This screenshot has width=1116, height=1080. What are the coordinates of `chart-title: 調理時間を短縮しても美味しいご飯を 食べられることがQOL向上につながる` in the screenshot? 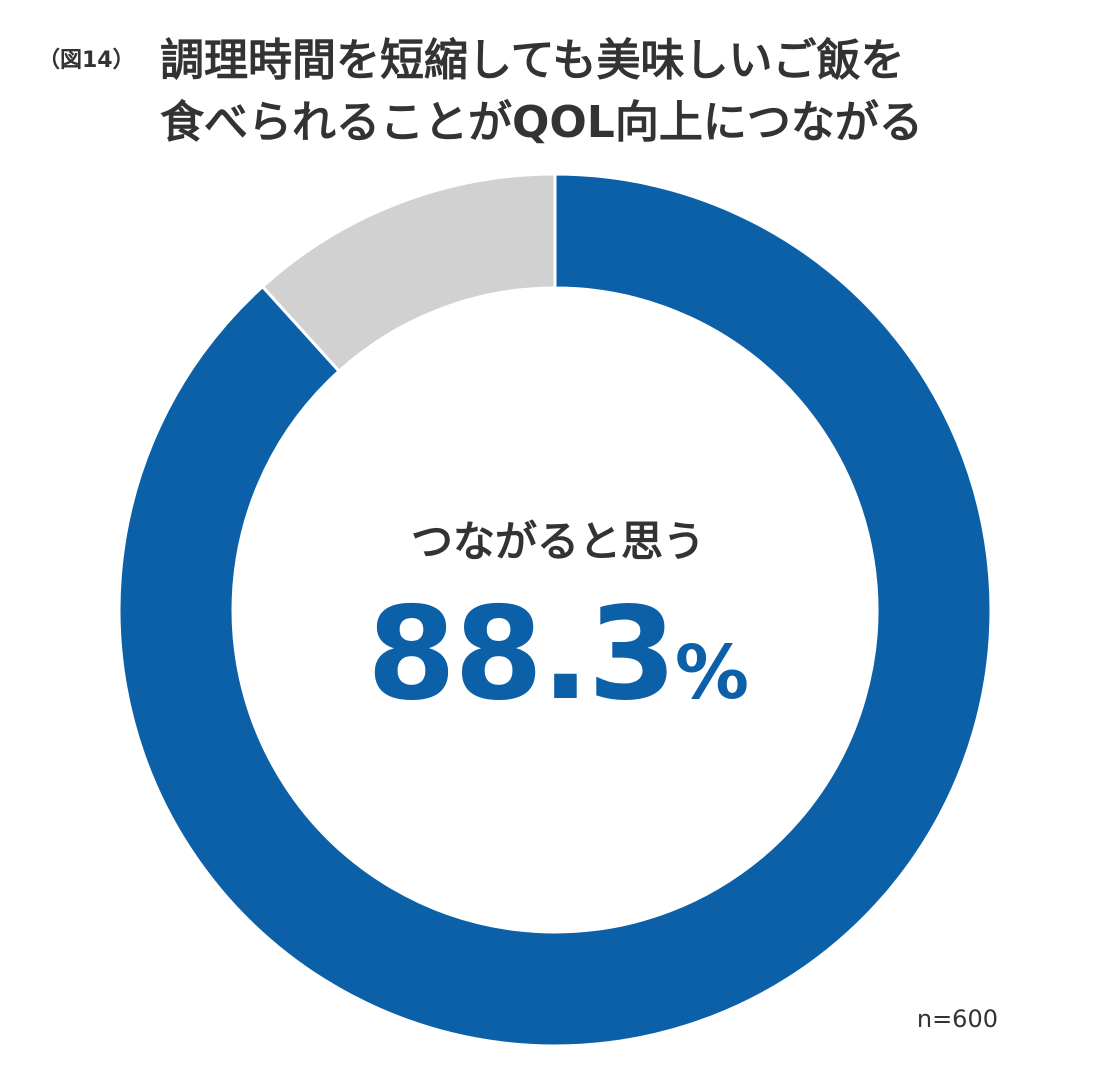 It's located at (630, 92).